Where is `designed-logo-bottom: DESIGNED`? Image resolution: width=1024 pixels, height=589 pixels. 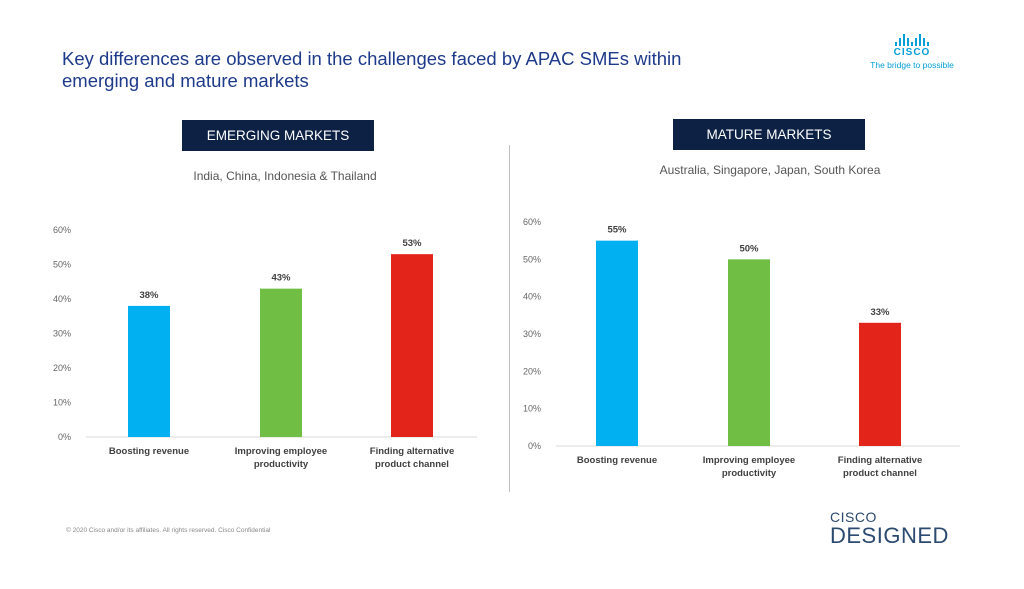
designed-logo-bottom: DESIGNED is located at coordinates (889, 535).